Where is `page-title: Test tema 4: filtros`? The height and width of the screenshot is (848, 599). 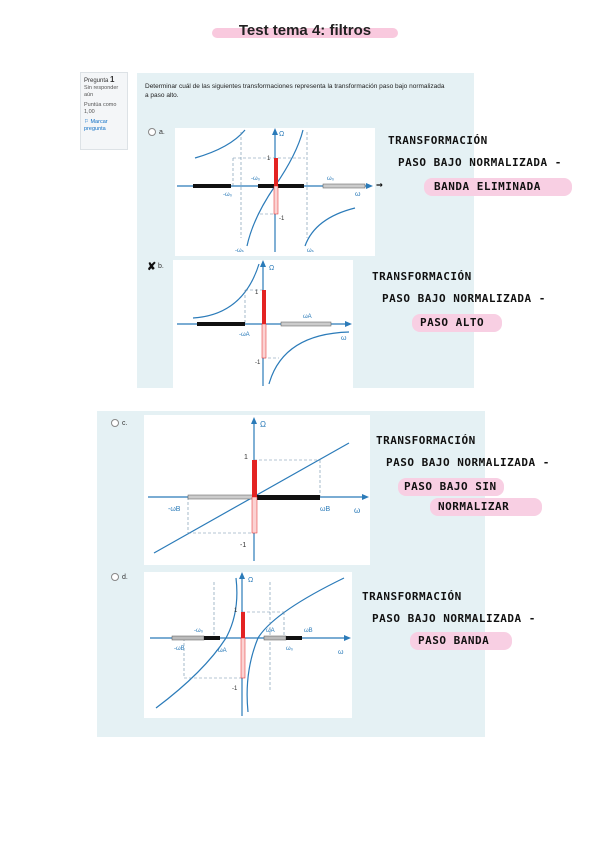 page-title: Test tema 4: filtros is located at coordinates (305, 32).